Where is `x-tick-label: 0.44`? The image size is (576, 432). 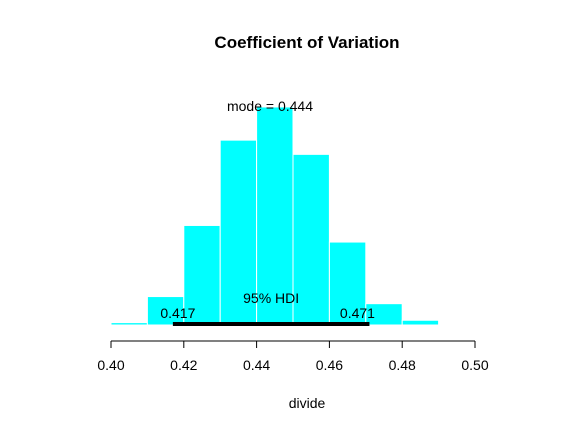
x-tick-label: 0.44 is located at coordinates (256, 365).